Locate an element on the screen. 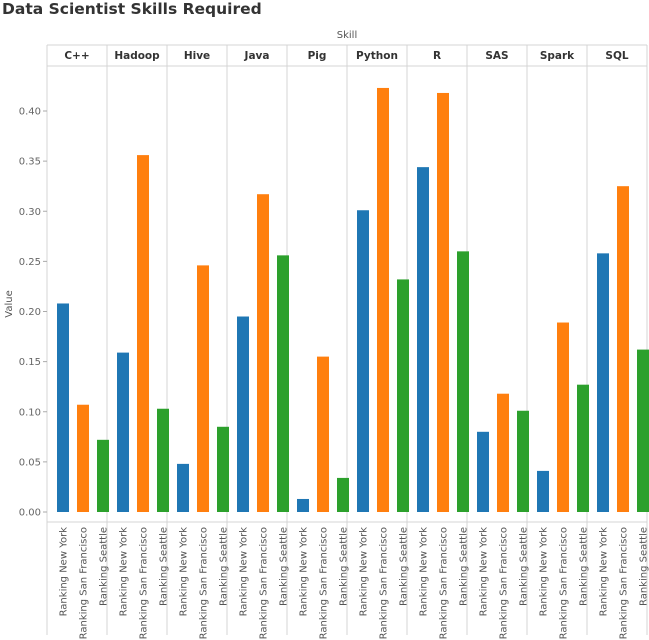  y-axis-title: Value is located at coordinates (9, 303).